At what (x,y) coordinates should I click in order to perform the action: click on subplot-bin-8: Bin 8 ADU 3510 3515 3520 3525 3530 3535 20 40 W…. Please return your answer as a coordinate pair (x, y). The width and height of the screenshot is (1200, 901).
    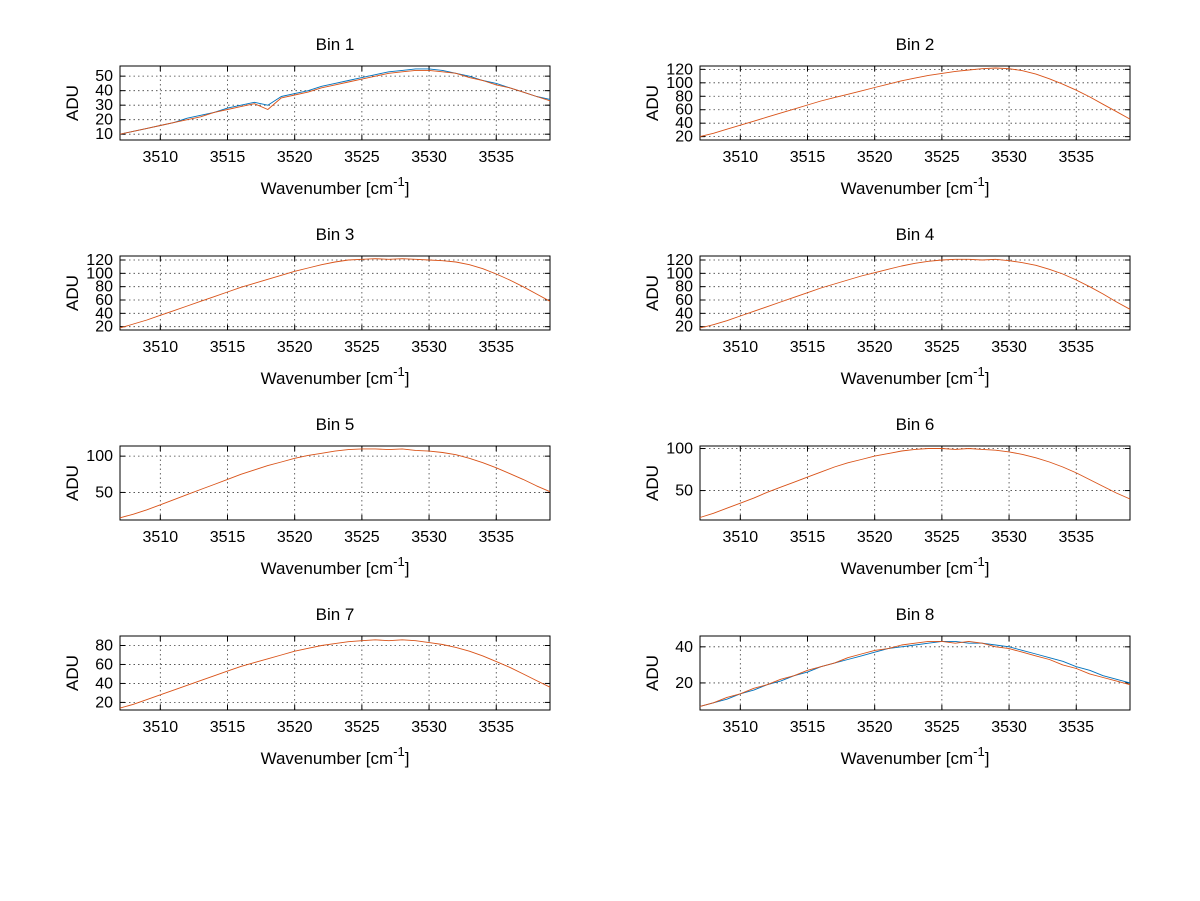
    Looking at the image, I should click on (890, 695).